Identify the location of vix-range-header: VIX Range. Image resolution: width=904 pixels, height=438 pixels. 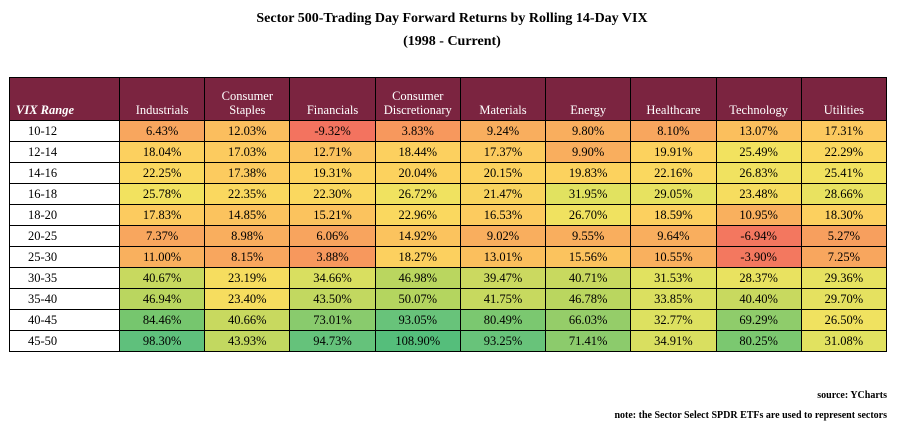
(64, 99).